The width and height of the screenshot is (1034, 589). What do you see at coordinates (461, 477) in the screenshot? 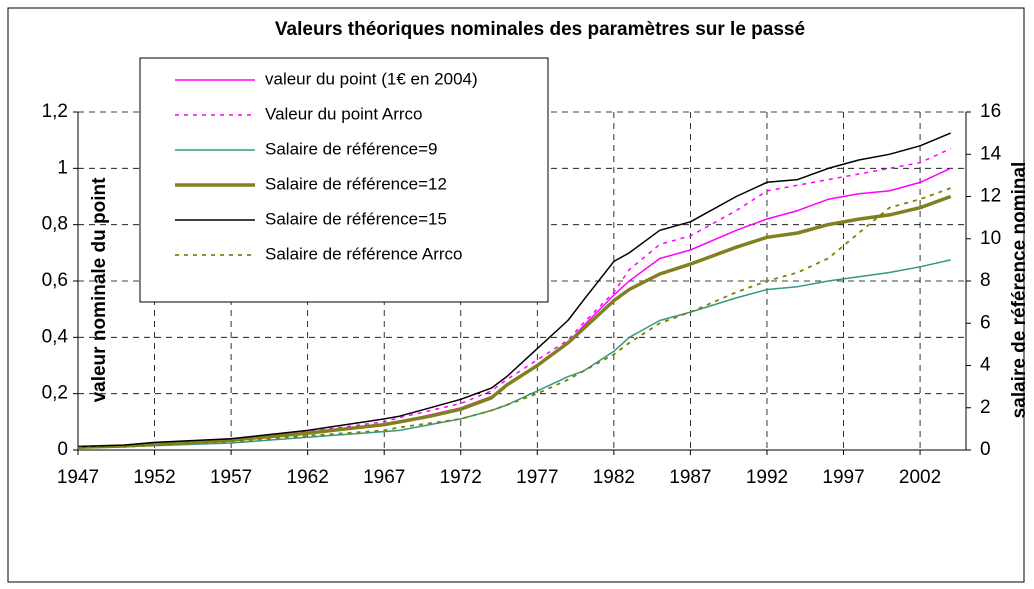
I see `x-tick-label: 1972` at bounding box center [461, 477].